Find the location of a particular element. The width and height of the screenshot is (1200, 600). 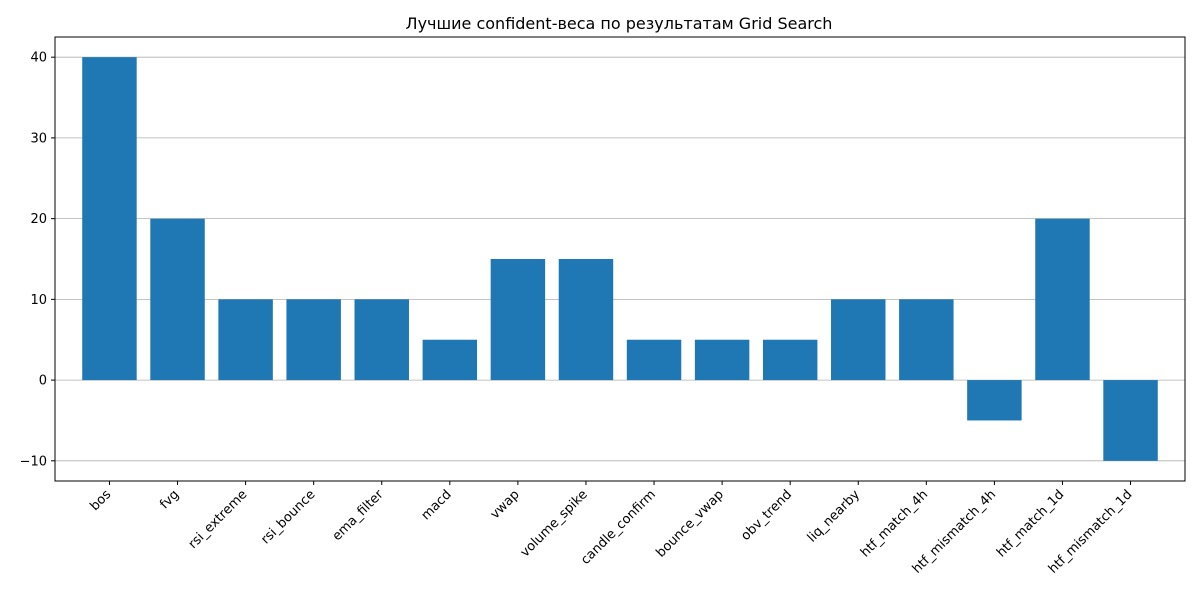

bar-volume_spike is located at coordinates (586, 320).